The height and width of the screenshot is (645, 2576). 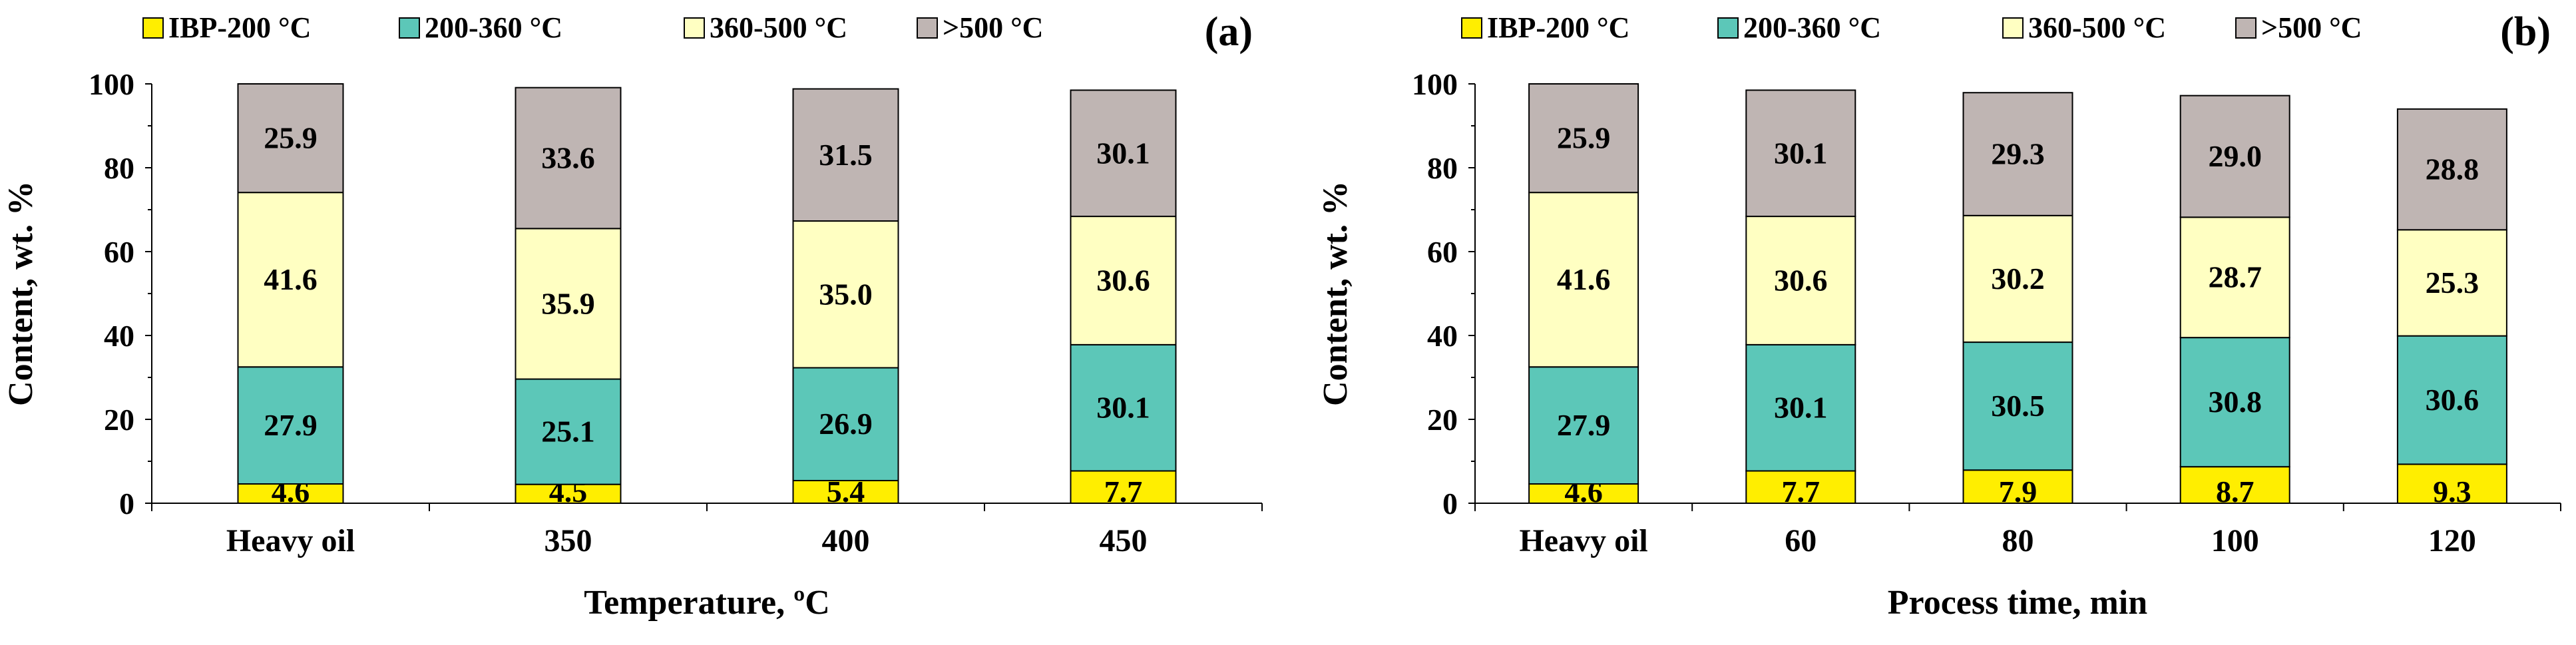 I want to click on data-label: 25.3, so click(x=2452, y=283).